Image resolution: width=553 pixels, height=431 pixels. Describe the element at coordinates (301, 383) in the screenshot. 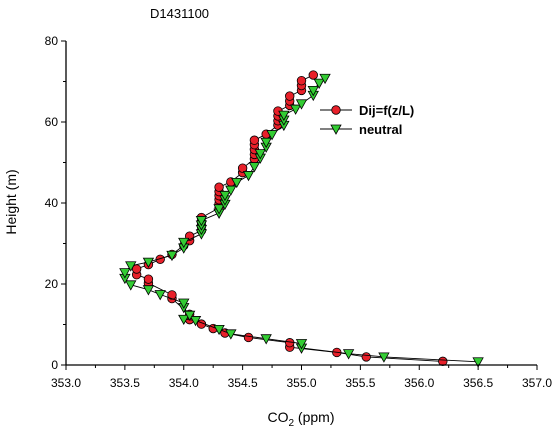

I see `x-tick-label: 355.0` at that location.